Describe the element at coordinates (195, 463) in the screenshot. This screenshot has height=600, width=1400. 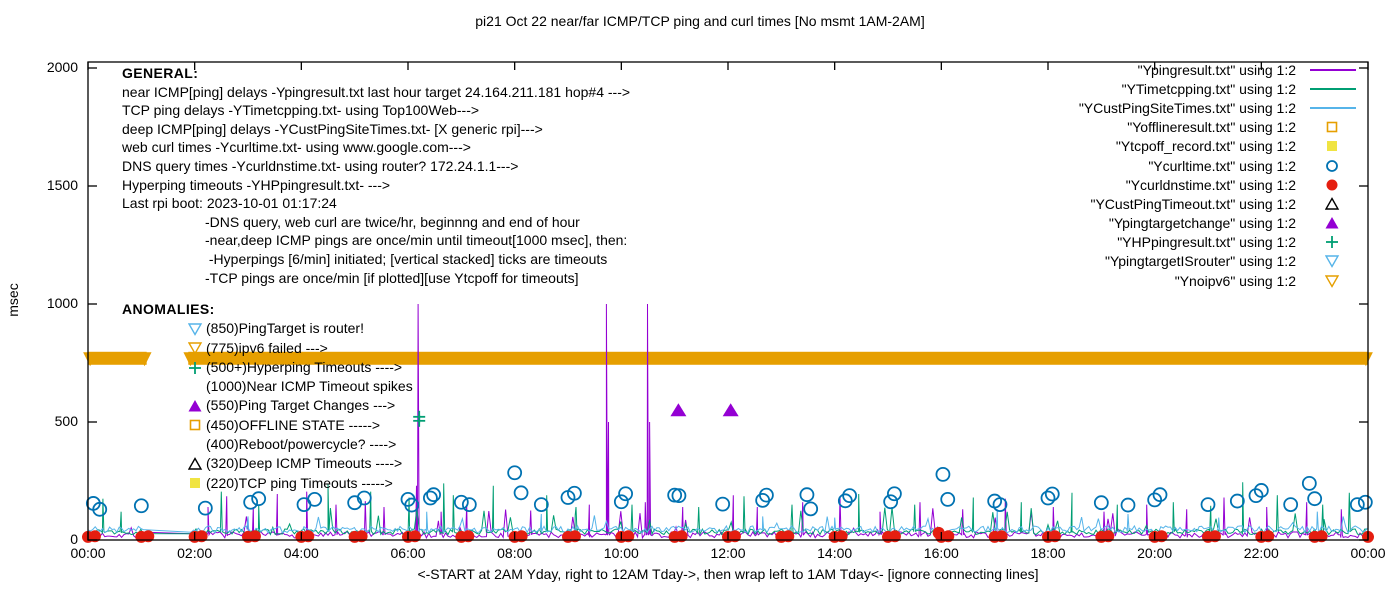
I see `tri-up-open-icon` at that location.